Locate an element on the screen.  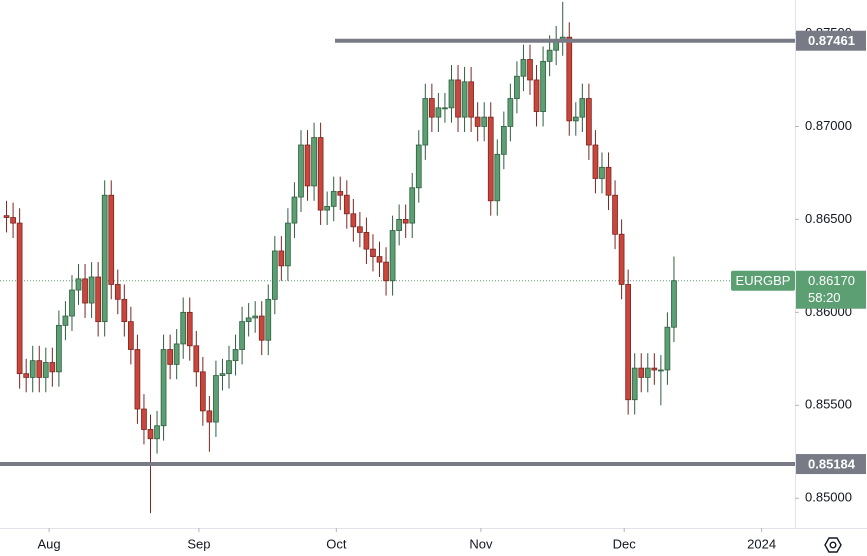
x-tick-label: Dec is located at coordinates (625, 543).